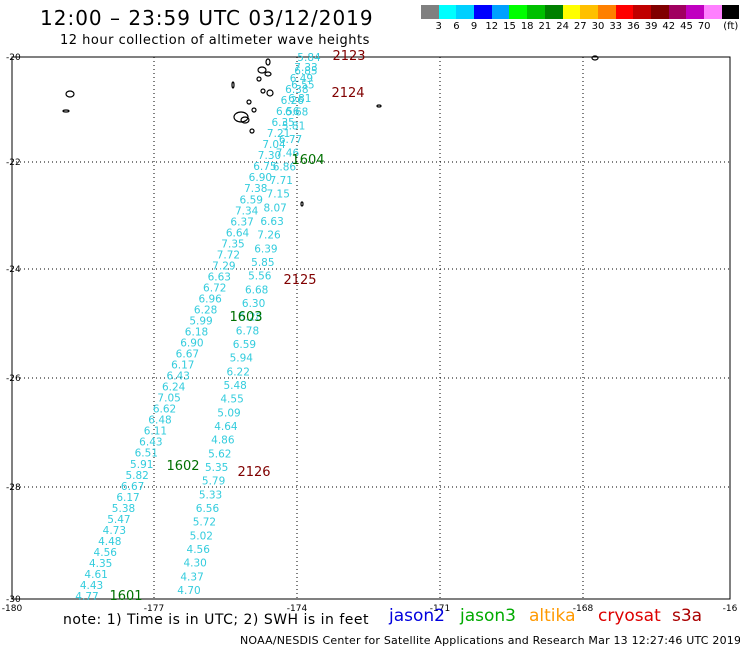 This screenshot has height=650, width=740. What do you see at coordinates (223, 441) in the screenshot?
I see `track-b-swh-value: 4.86` at bounding box center [223, 441].